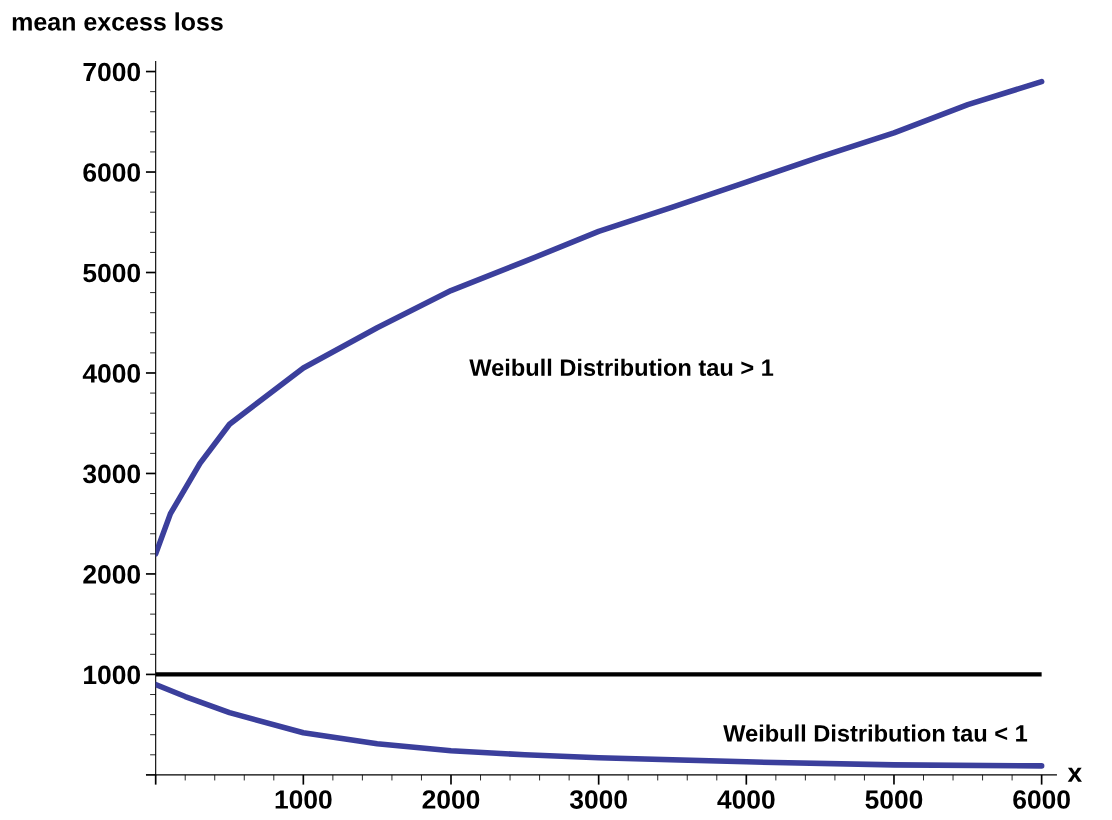 This screenshot has width=1112, height=820. I want to click on y-tick-label: 4000, so click(111, 373).